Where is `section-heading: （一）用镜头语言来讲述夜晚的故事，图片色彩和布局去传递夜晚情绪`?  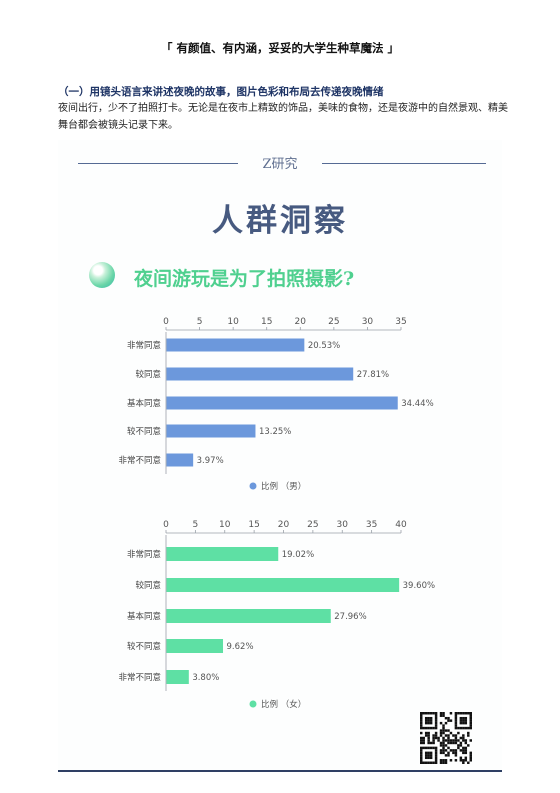 section-heading: （一）用镜头语言来讲述夜晚的故事，图片色彩和布局去传递夜晚情绪 is located at coordinates (221, 92).